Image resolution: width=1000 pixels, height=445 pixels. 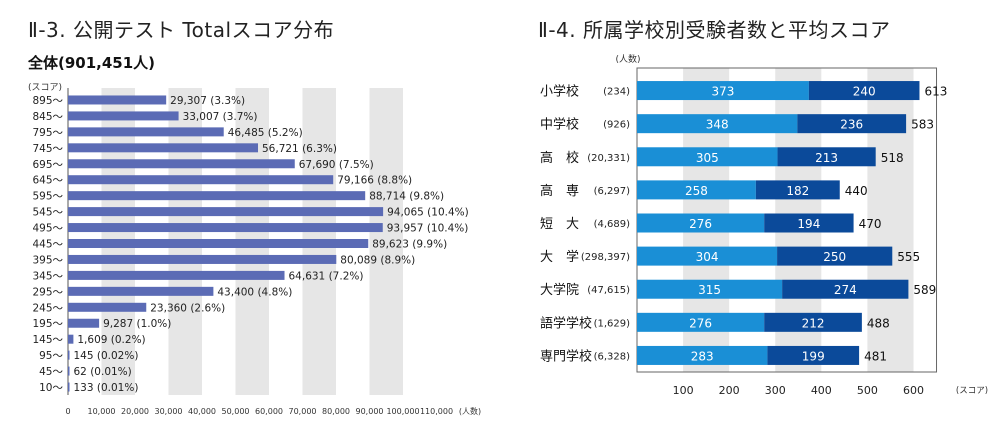 What do you see at coordinates (169, 411) in the screenshot?
I see `x-tick-label: 30,000` at bounding box center [169, 411].